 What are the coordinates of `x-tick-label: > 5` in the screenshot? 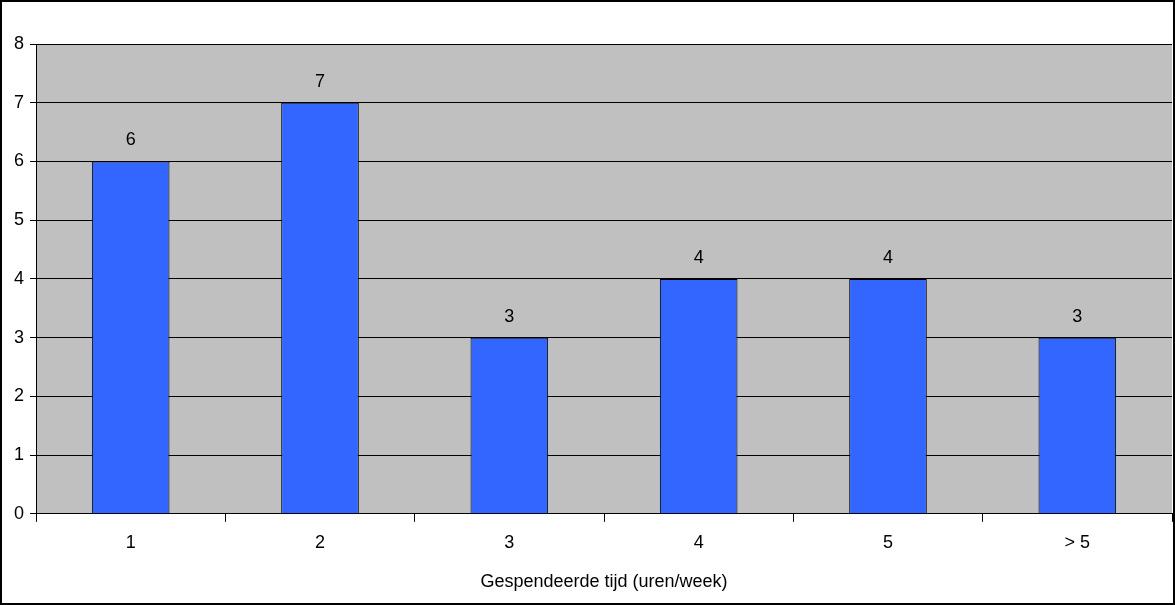 It's located at (1077, 541).